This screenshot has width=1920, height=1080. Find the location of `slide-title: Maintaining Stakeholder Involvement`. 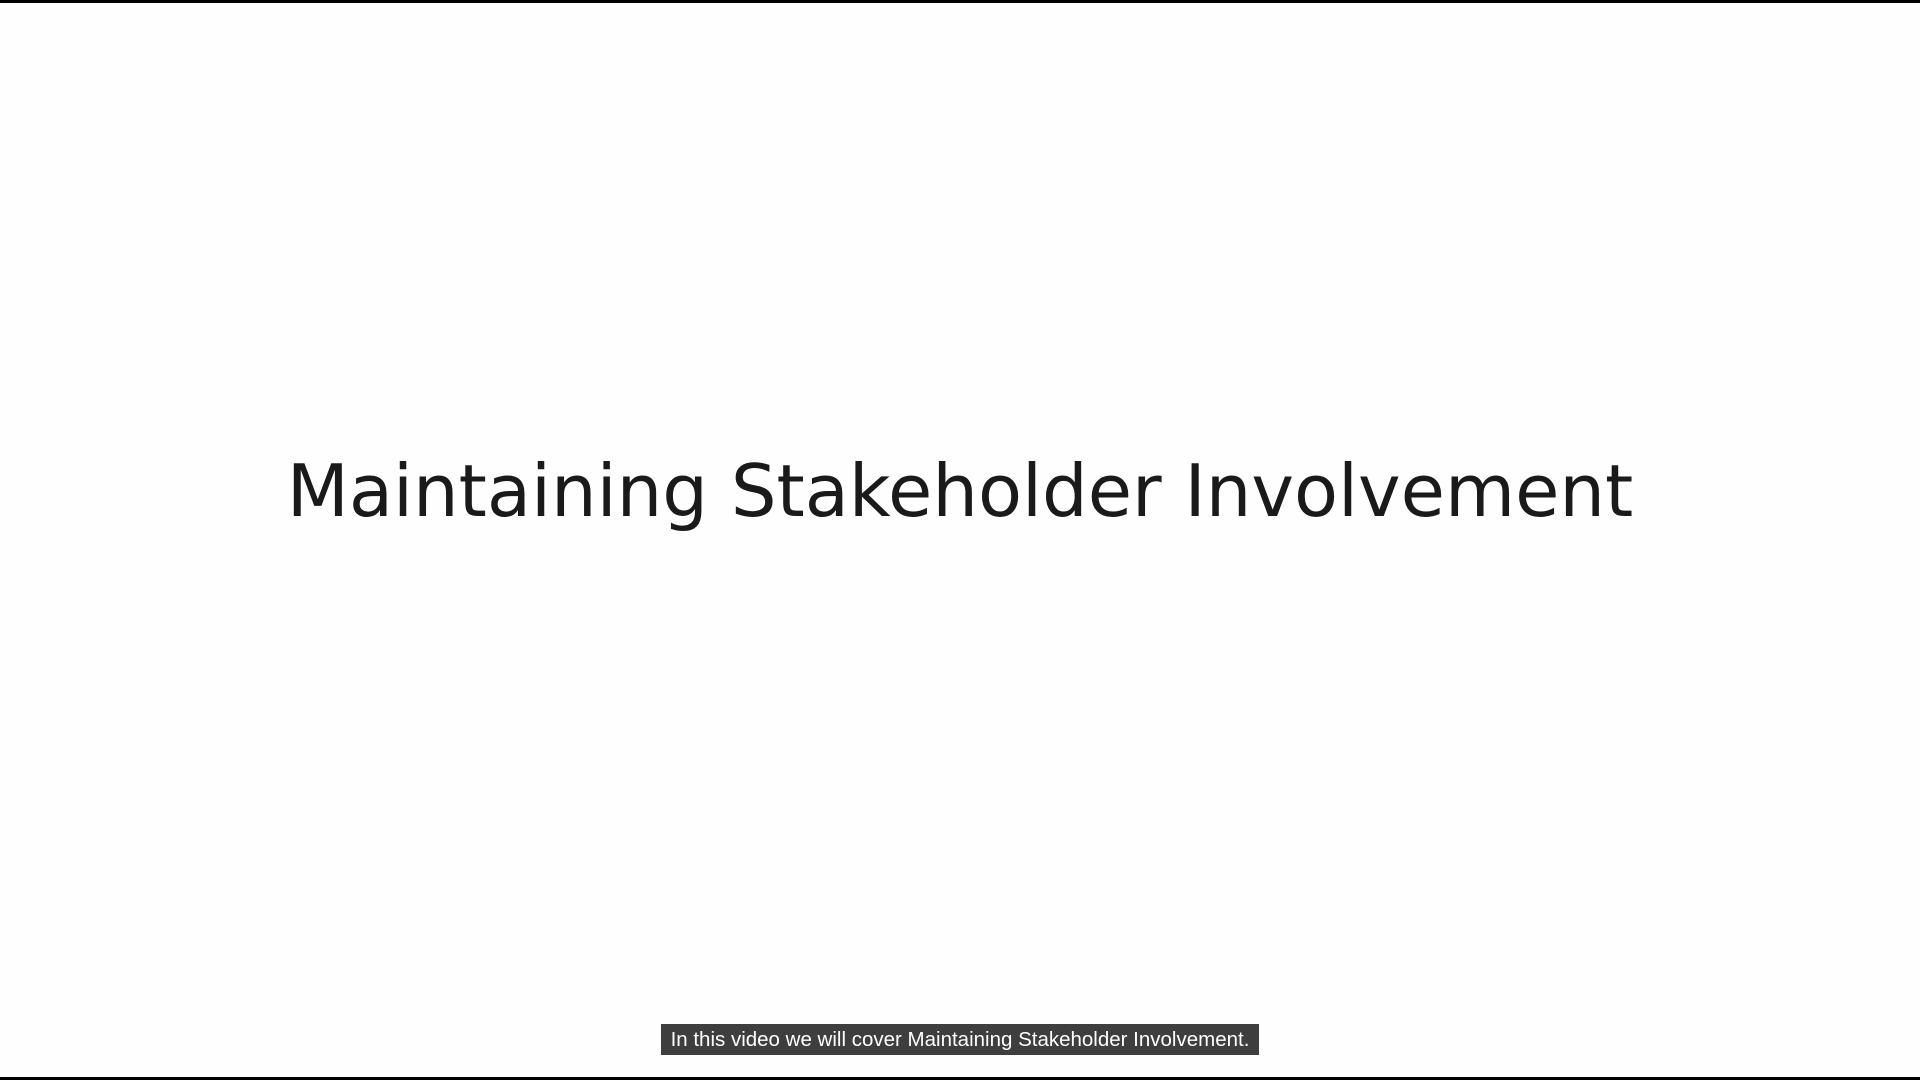

slide-title: Maintaining Stakeholder Involvement is located at coordinates (960, 491).